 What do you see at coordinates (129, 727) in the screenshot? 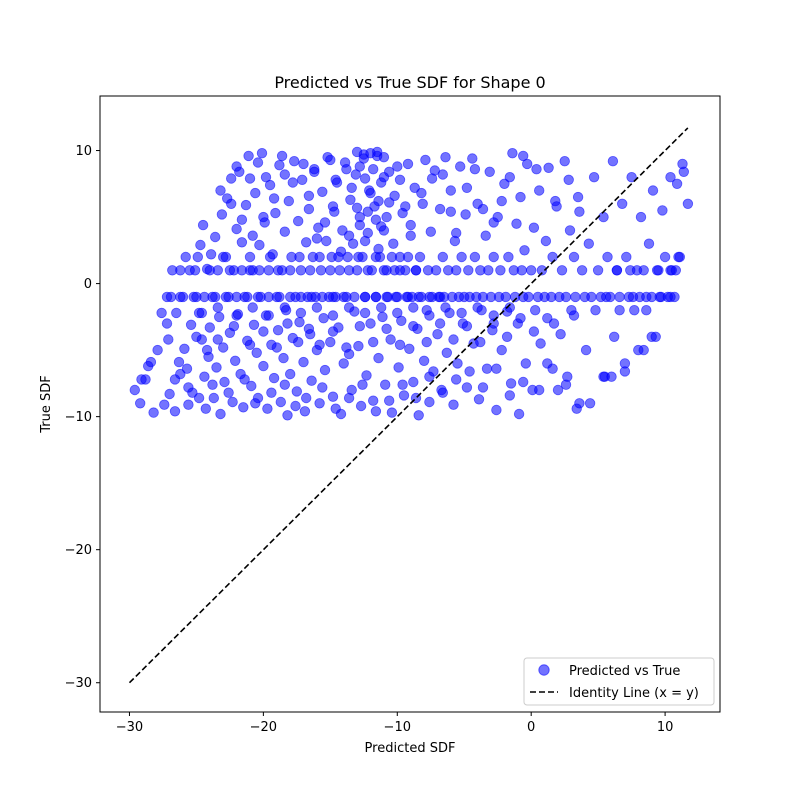
I see `x-tick-label: −30` at bounding box center [129, 727].